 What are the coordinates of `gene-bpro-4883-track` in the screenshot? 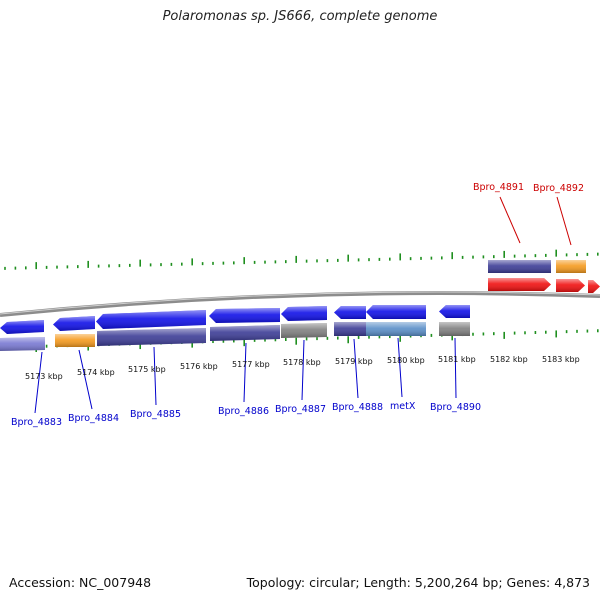 It's located at (22, 344).